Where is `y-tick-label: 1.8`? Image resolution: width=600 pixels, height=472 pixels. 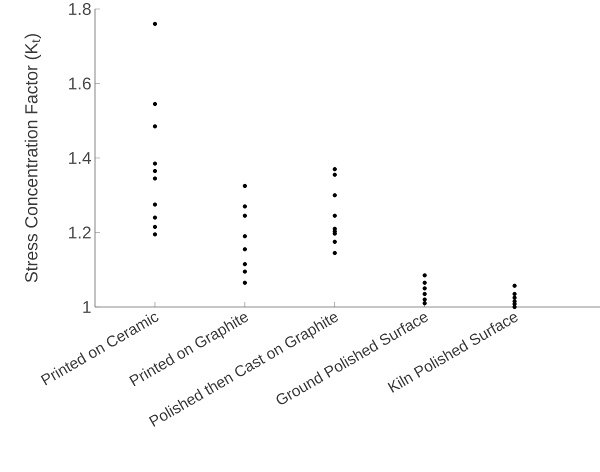
y-tick-label: 1.8 is located at coordinates (80, 9).